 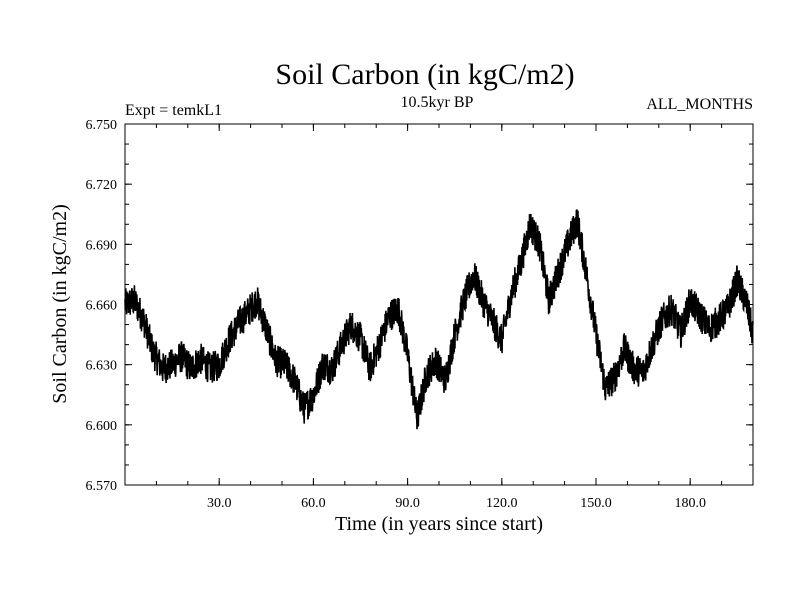 What do you see at coordinates (407, 503) in the screenshot?
I see `x-tick-label: 90.0` at bounding box center [407, 503].